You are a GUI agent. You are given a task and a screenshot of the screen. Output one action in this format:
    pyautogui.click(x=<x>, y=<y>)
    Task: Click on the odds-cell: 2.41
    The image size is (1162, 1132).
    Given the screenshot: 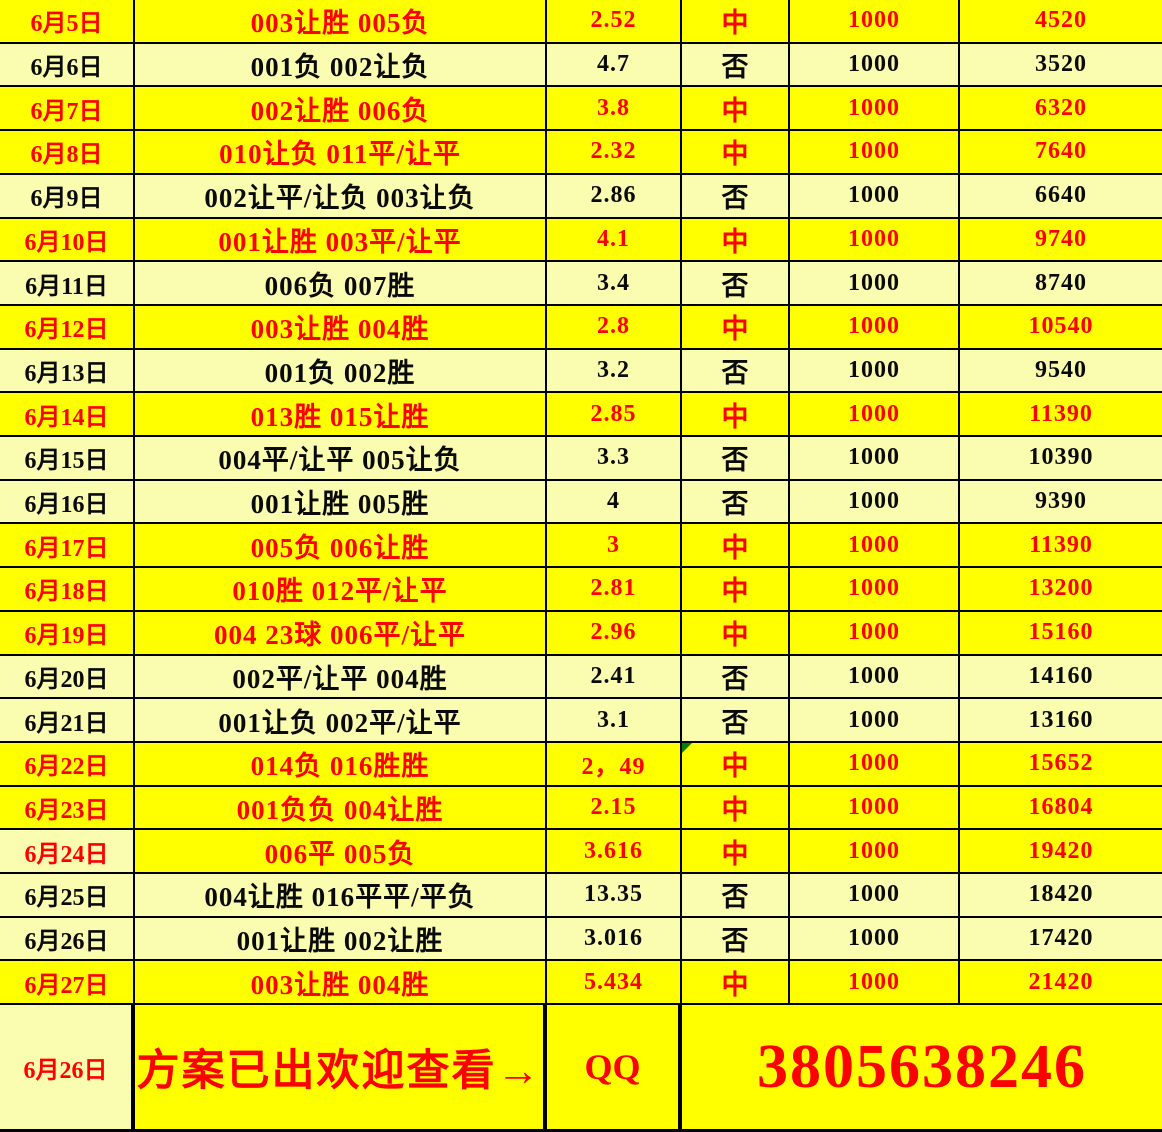 What is the action you would take?
    pyautogui.click(x=614, y=676)
    